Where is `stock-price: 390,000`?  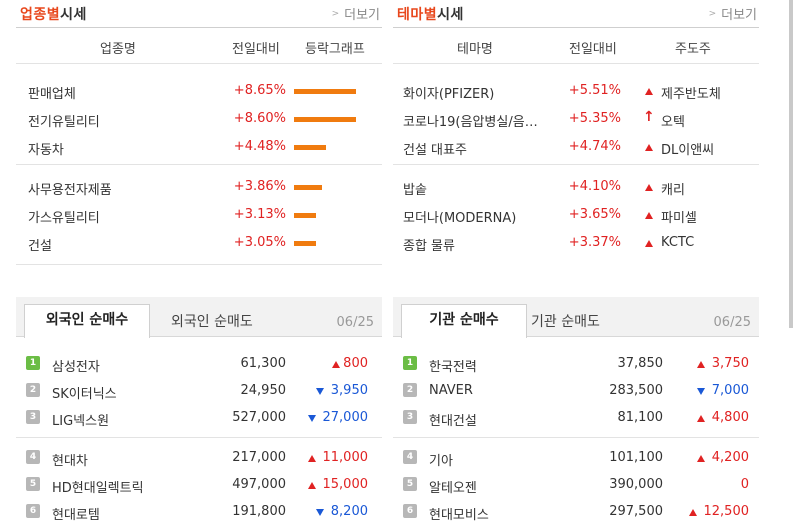 stock-price: 390,000 is located at coordinates (636, 484).